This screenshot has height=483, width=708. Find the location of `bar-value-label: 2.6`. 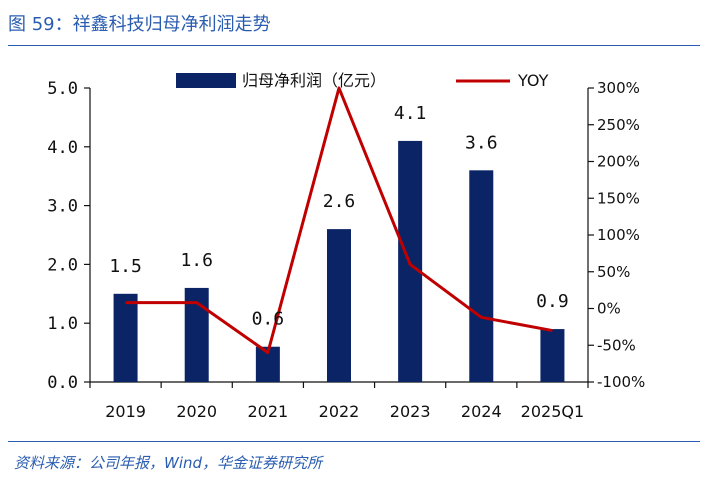

bar-value-label: 2.6 is located at coordinates (339, 201).